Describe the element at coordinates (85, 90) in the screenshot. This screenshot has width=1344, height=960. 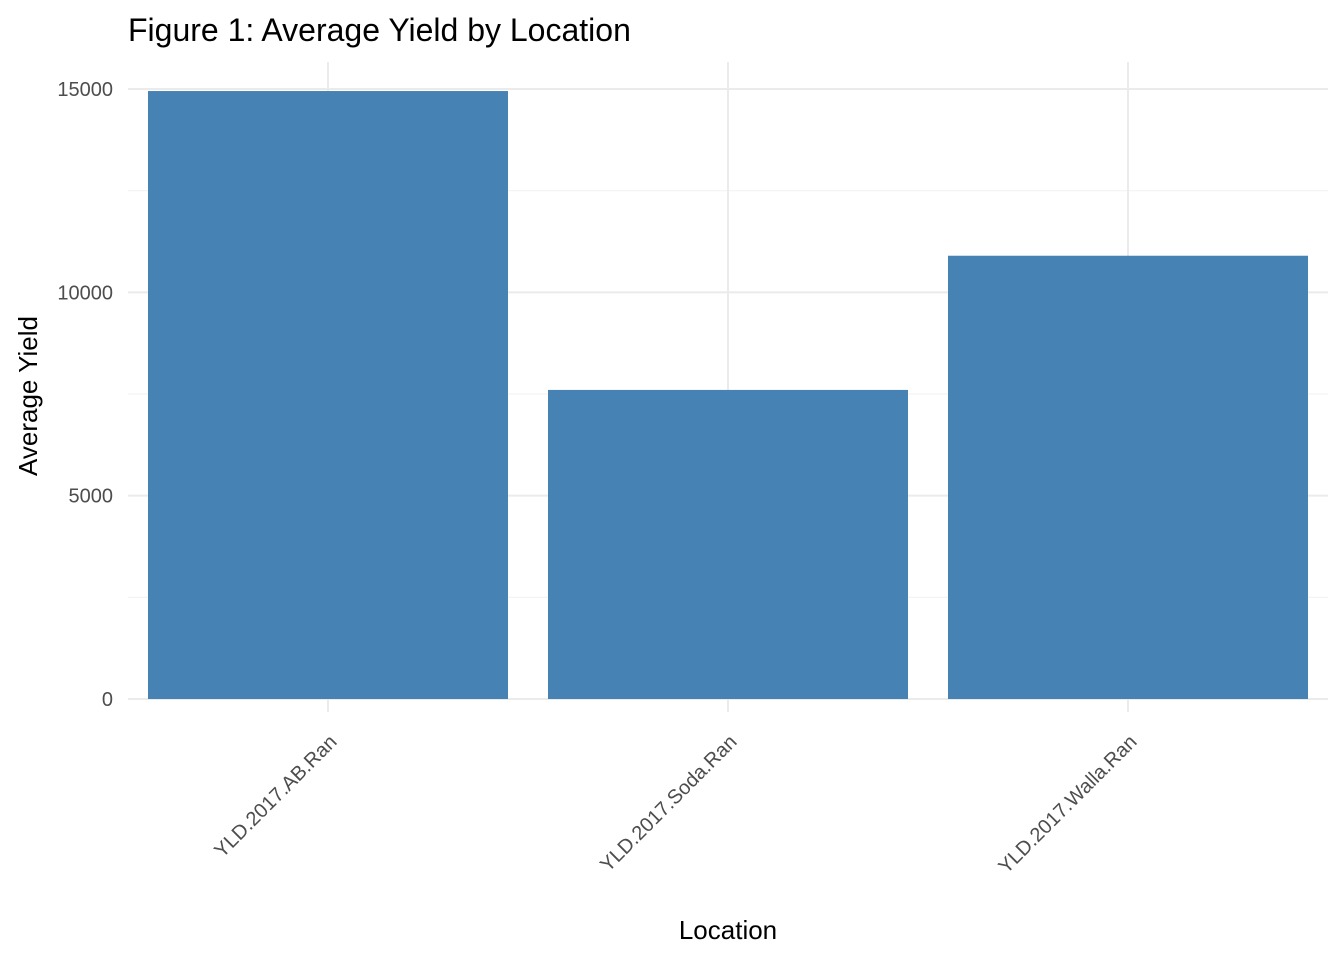
I see `y-tick-label: 15000` at that location.